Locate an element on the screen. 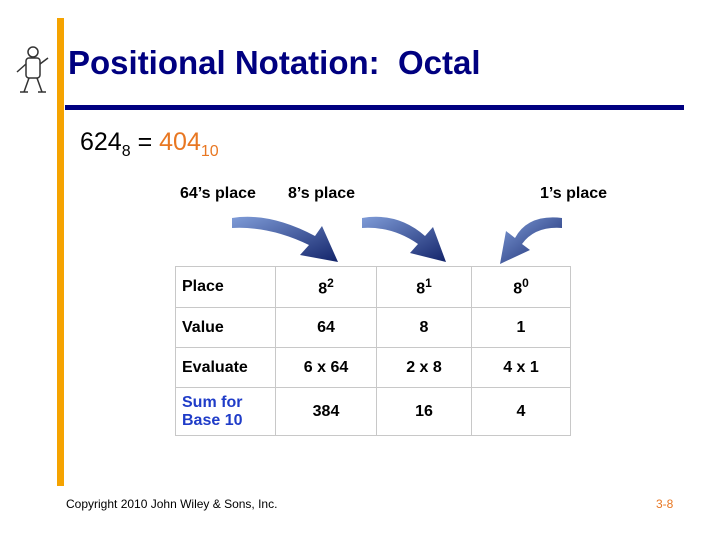  table-row: Evaluate 6 x 64 2 x 8 4 x 1 is located at coordinates (373, 367).